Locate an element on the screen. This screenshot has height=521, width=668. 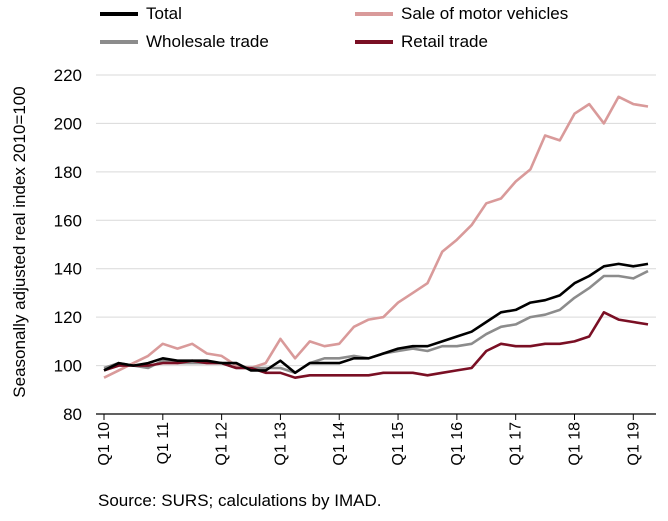
y-tick-label: 100 is located at coordinates (68, 366).